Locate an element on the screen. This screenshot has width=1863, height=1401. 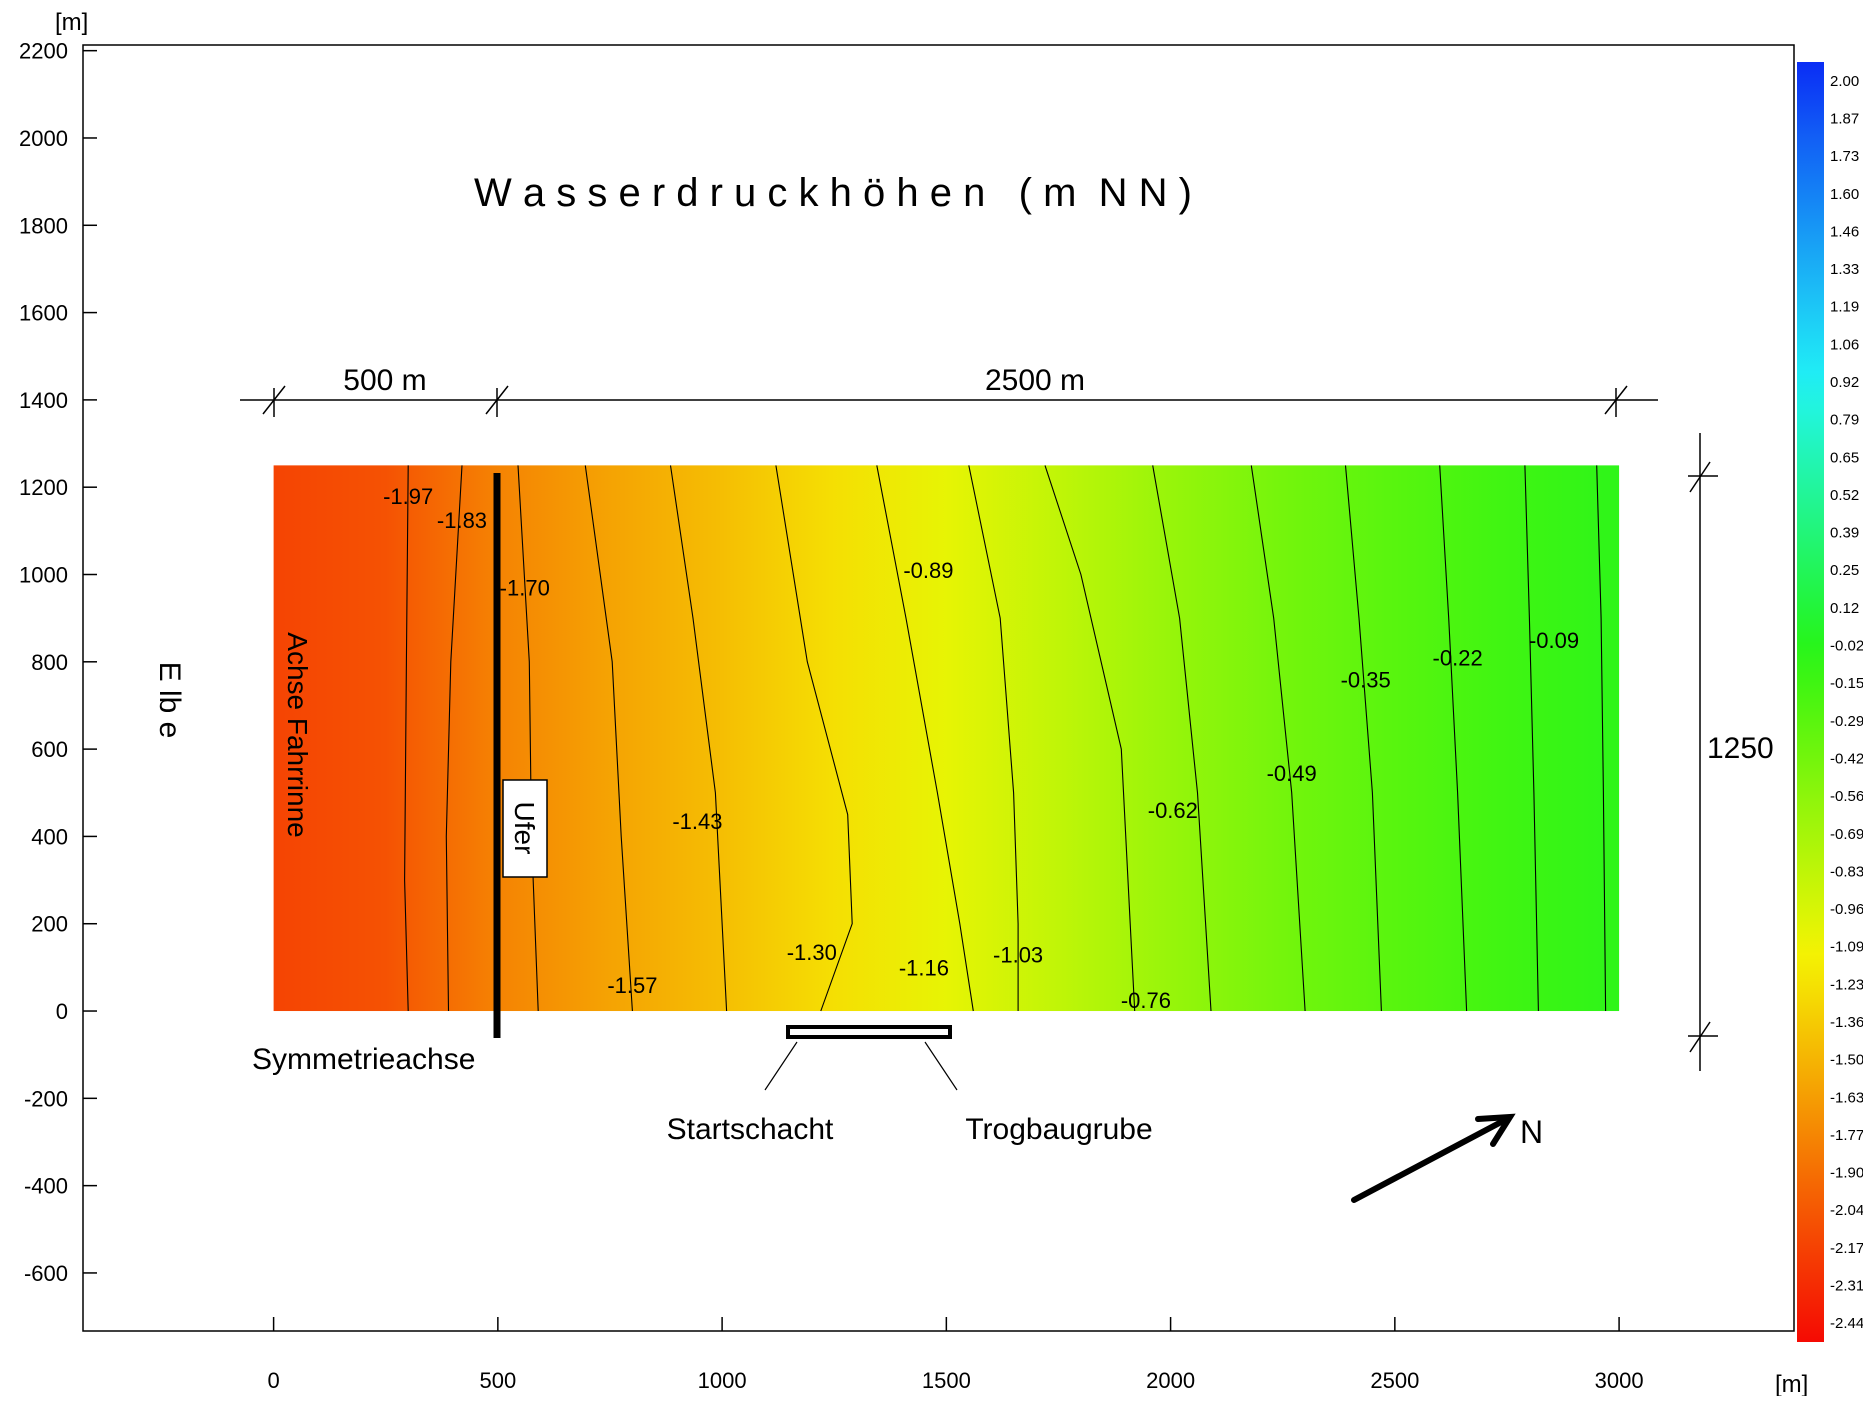
dimension-1250: 1250 is located at coordinates (1740, 748).